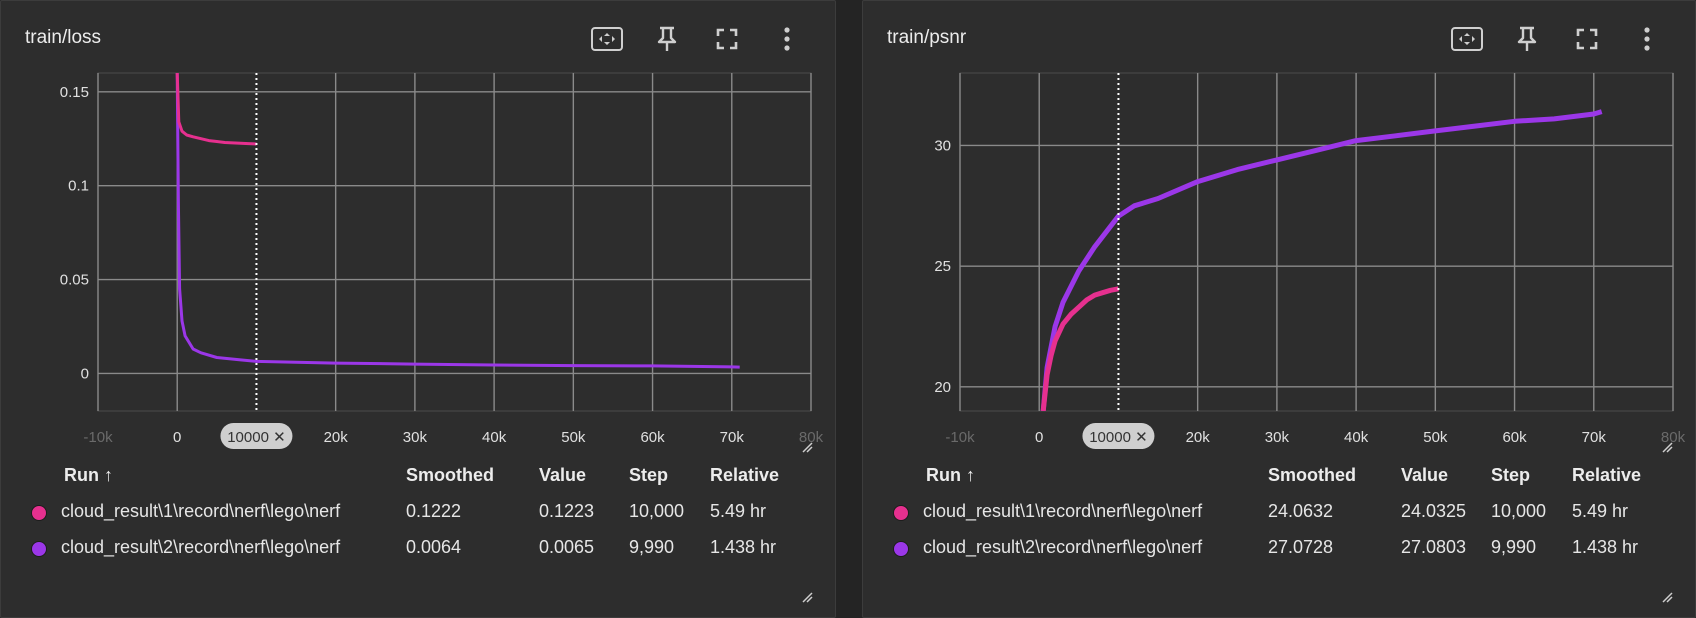 This screenshot has height=618, width=1696. What do you see at coordinates (942, 145) in the screenshot?
I see `y-tick-label: 30` at bounding box center [942, 145].